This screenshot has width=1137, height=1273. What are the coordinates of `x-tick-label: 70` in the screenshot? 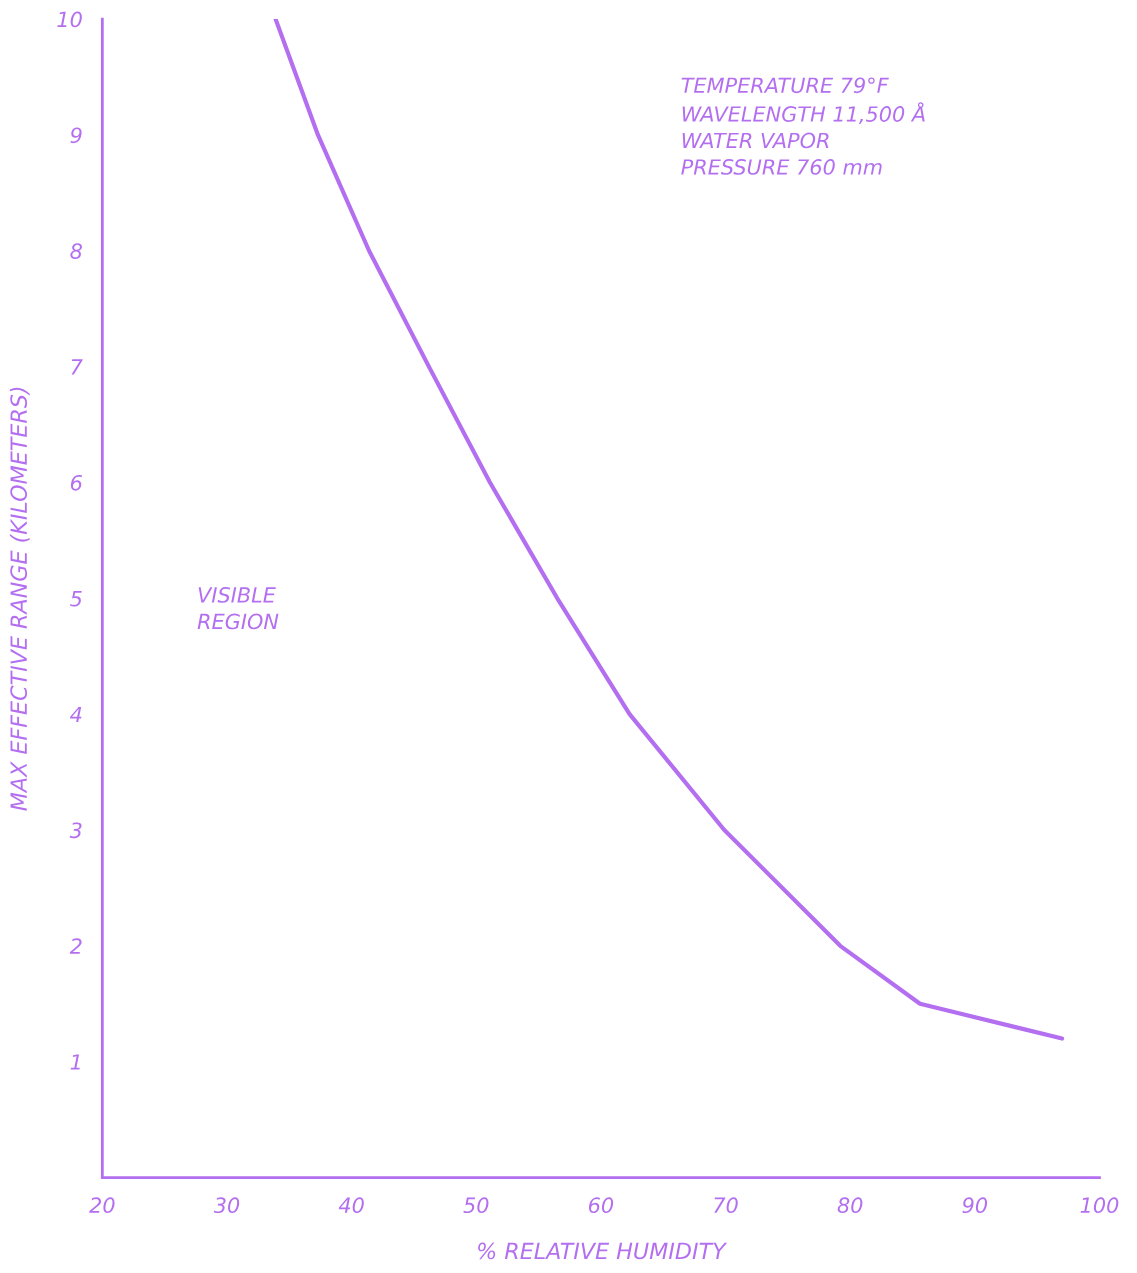 It's located at (726, 1205).